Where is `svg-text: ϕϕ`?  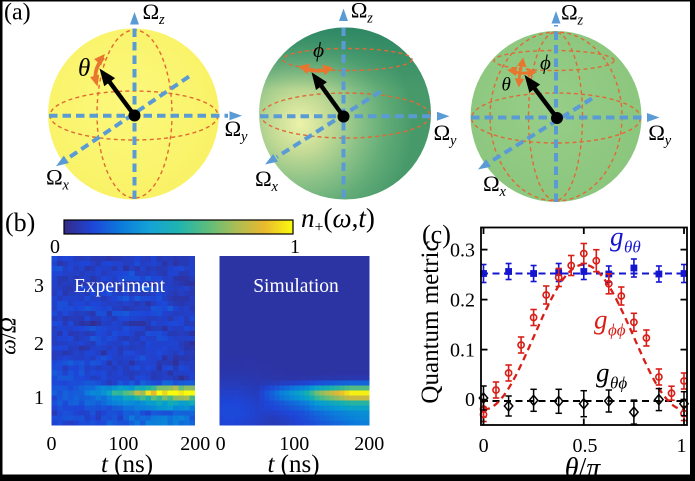 svg-text: ϕϕ is located at coordinates (617, 330).